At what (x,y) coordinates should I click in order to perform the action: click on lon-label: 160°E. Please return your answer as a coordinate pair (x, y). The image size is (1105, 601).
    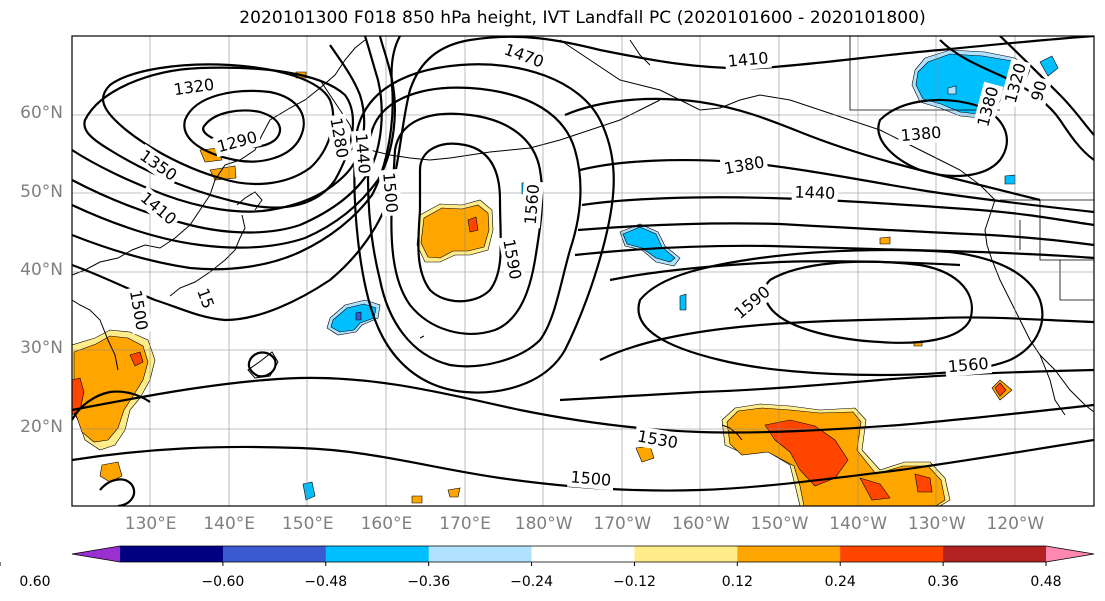
    Looking at the image, I should click on (386, 524).